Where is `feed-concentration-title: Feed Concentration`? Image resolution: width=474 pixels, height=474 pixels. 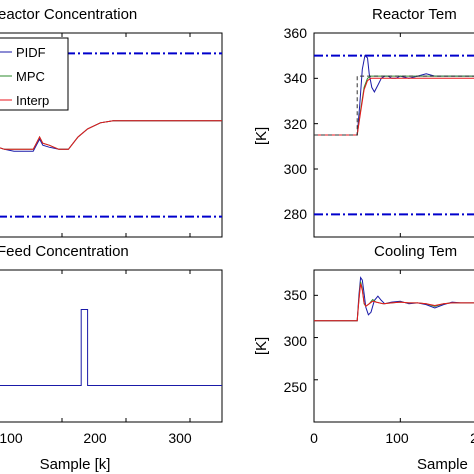 feed-concentration-title: Feed Concentration is located at coordinates (64, 251).